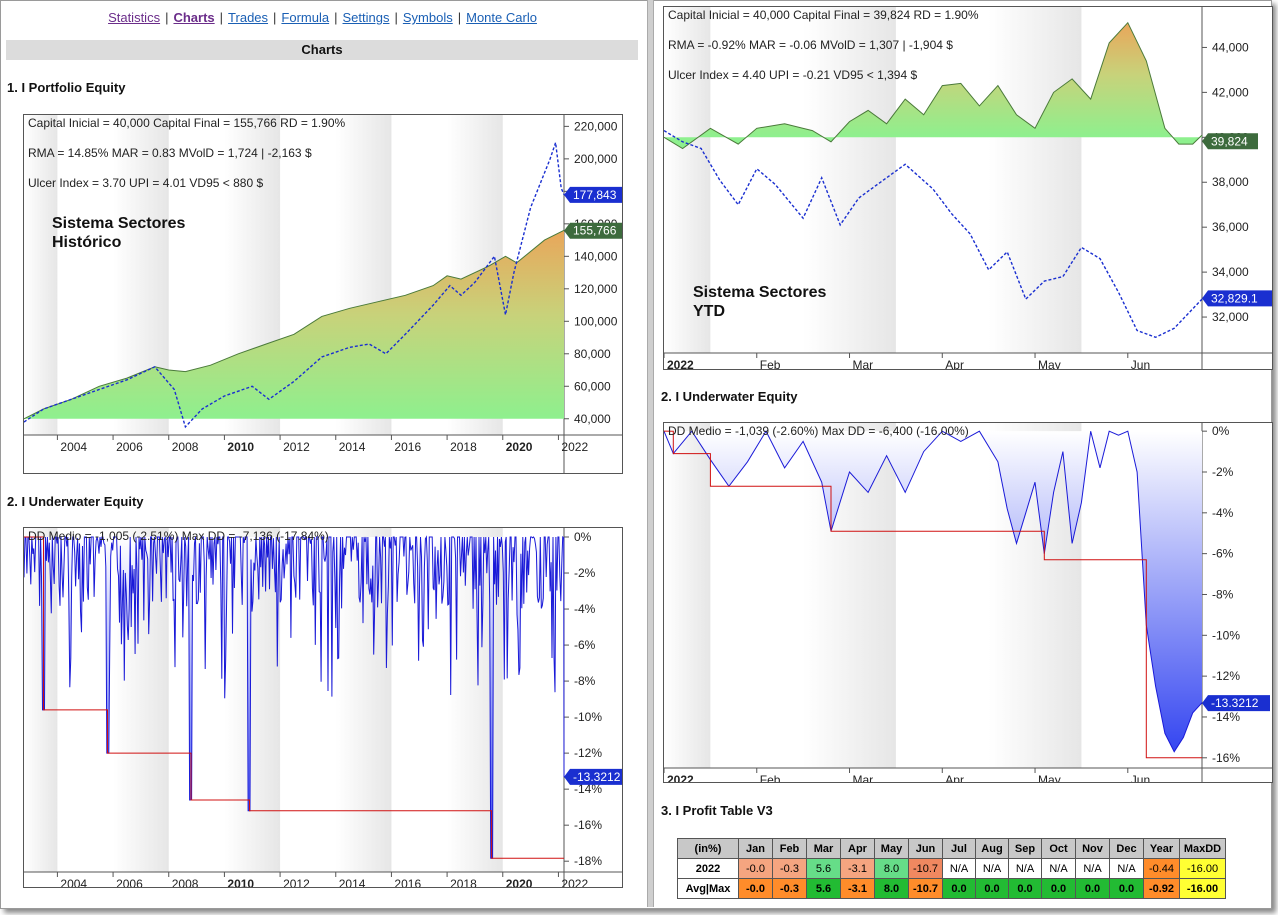 Image resolution: width=1278 pixels, height=915 pixels. Describe the element at coordinates (407, 882) in the screenshot. I see `x-tick-label: 2016` at that location.